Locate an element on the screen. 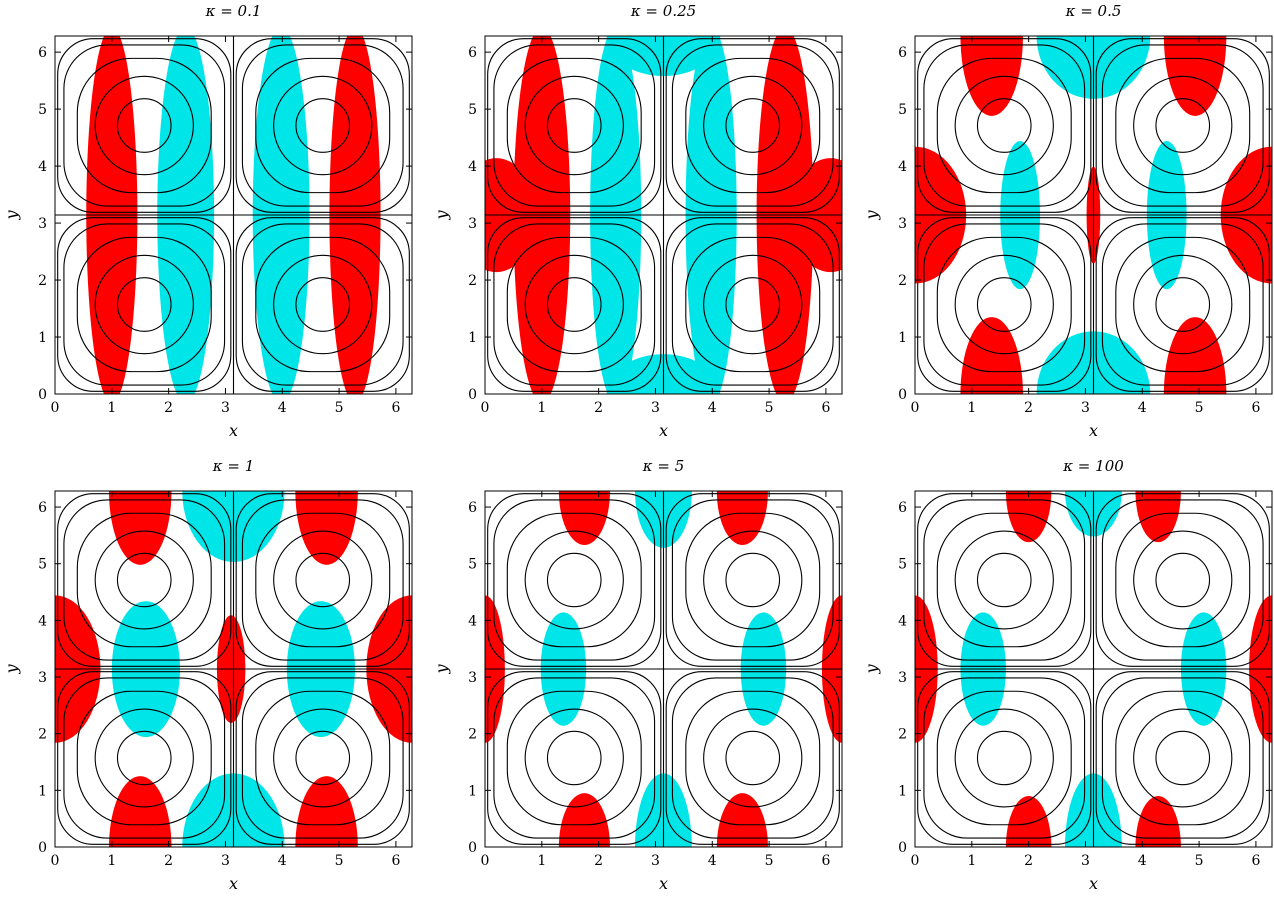  x-tick-label: 3 is located at coordinates (1085, 861).